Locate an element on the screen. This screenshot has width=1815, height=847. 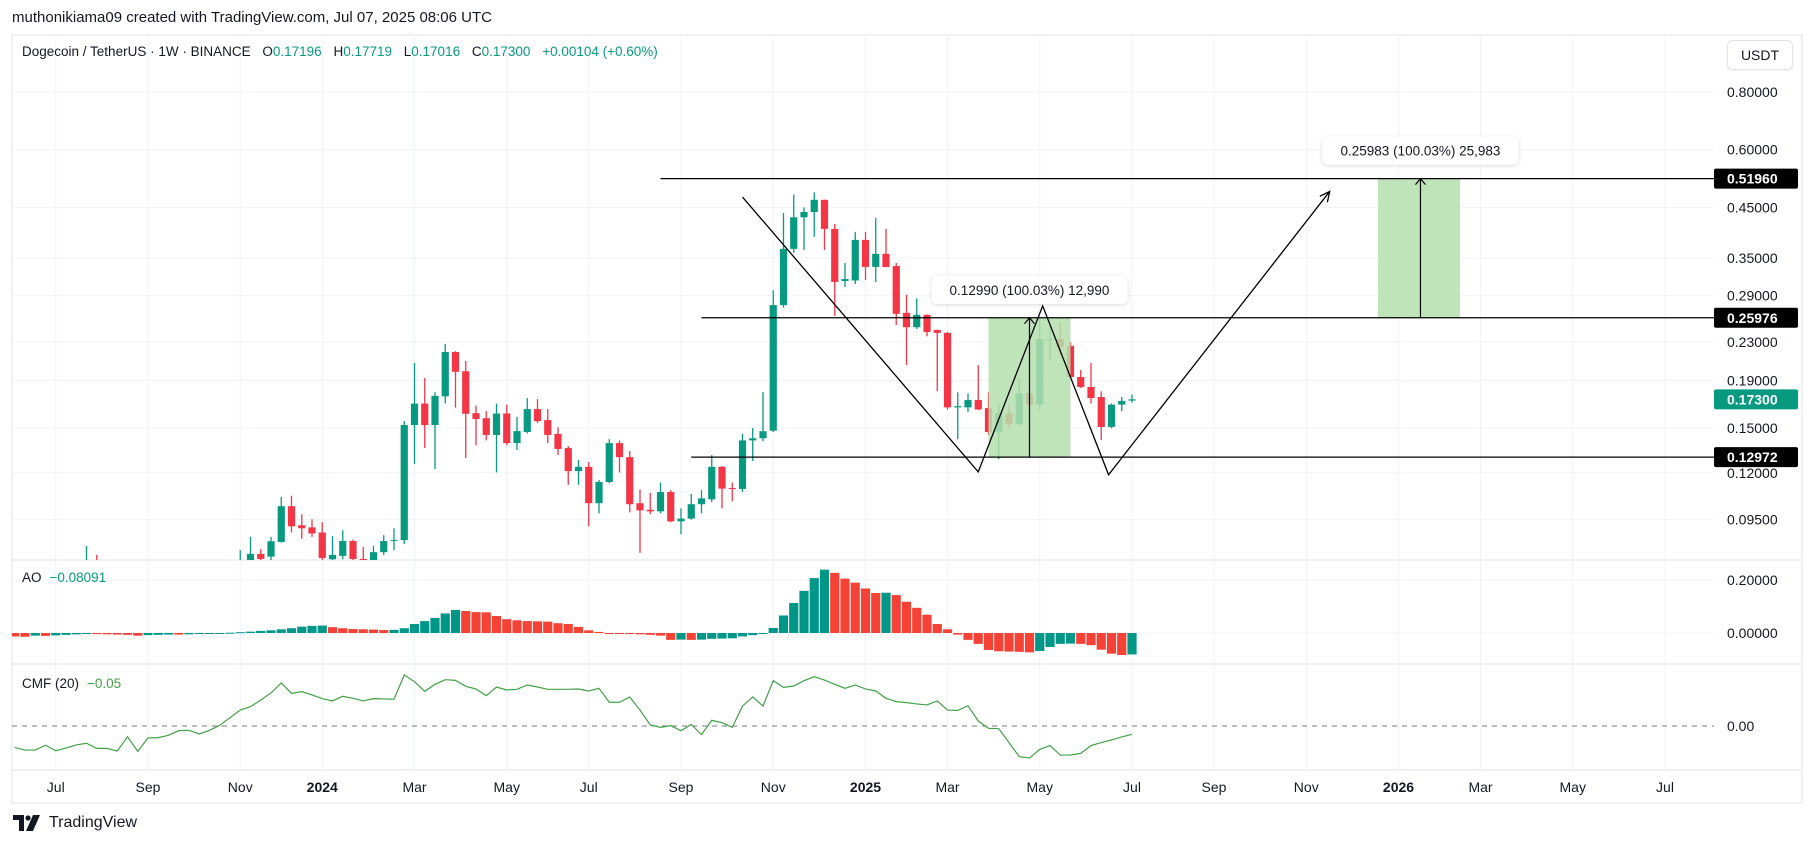
high-label: H is located at coordinates (338, 51).